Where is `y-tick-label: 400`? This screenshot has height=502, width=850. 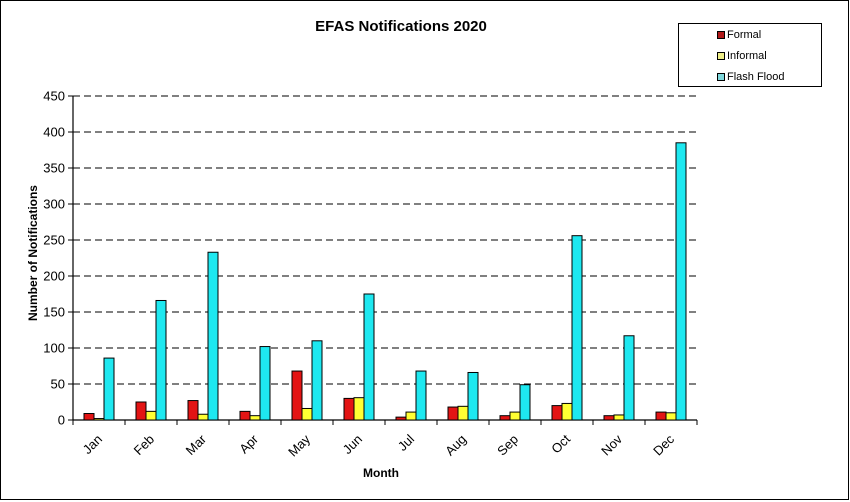 y-tick-label: 400 is located at coordinates (54, 132).